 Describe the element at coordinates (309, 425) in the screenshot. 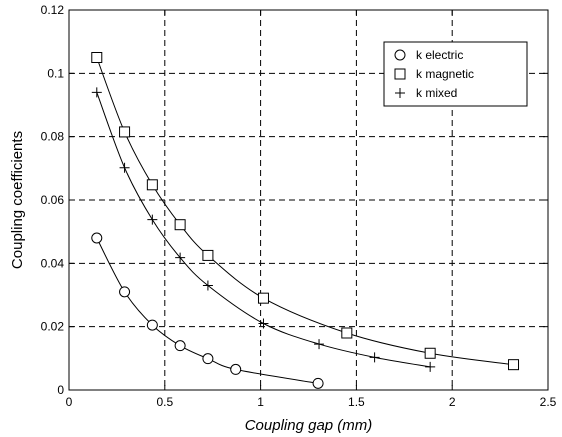

I see `x-axis-label: Coupling gap (mm)` at that location.